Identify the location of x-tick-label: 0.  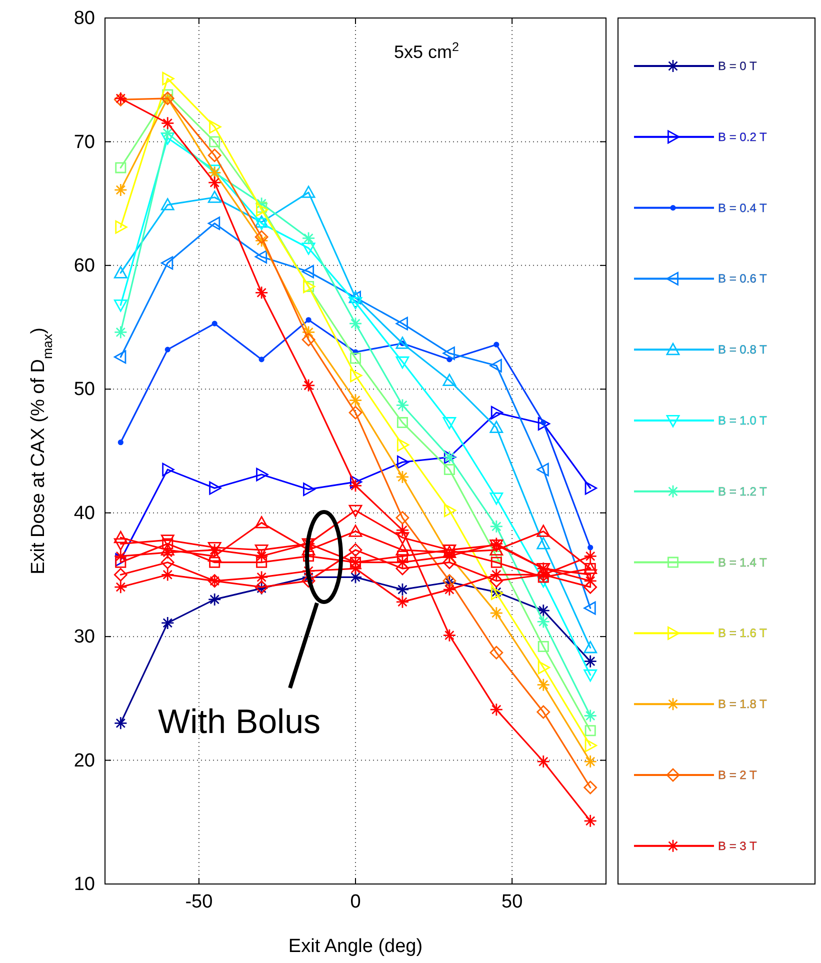
(355, 901).